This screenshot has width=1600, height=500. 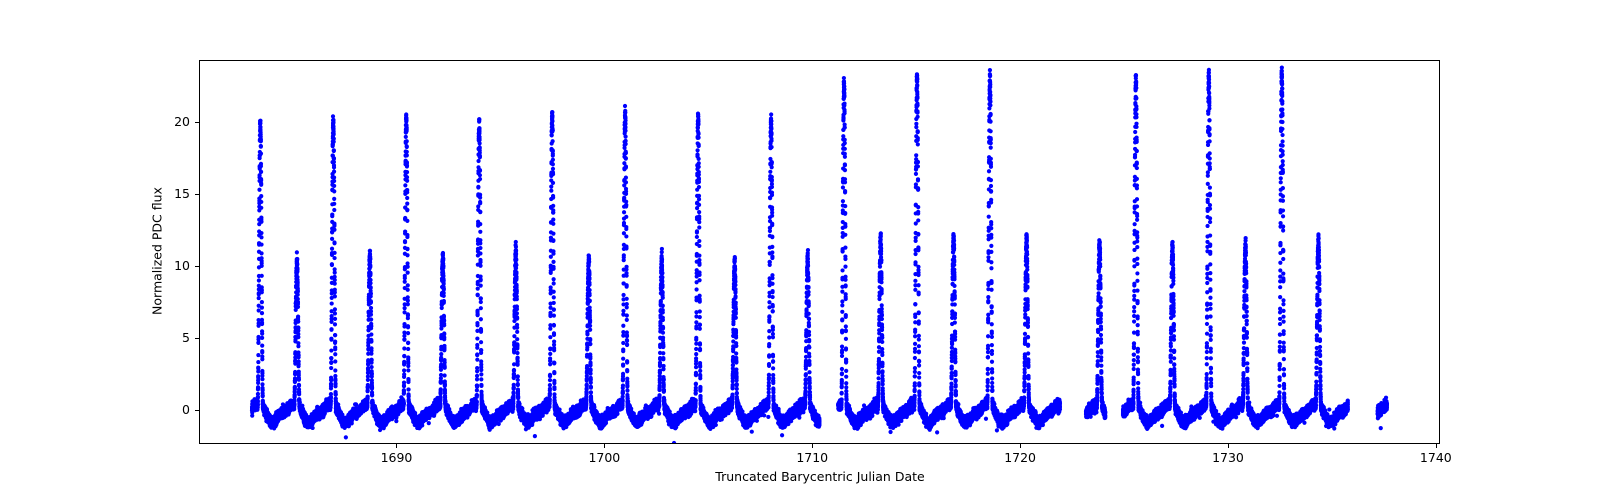 I want to click on x-axis-label: Truncated Barycentric Julian Date, so click(x=820, y=476).